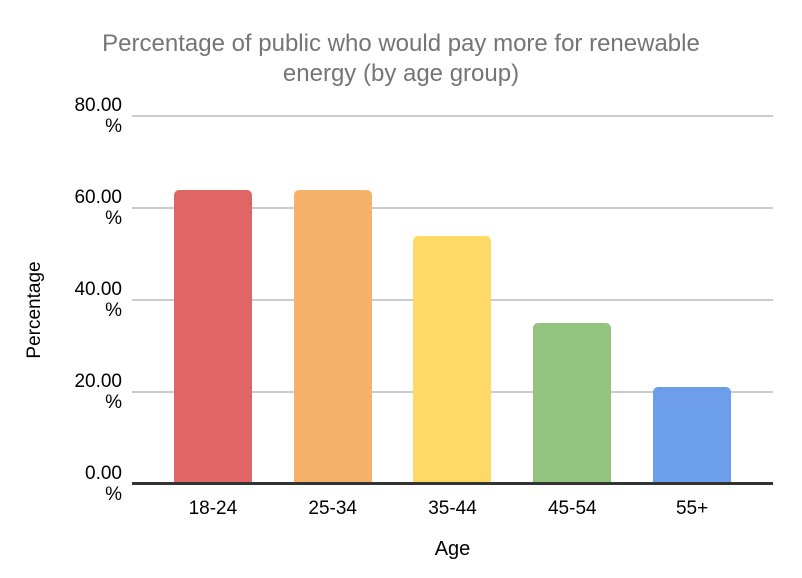 The image size is (802, 578). I want to click on y-axis-tick-0.00: 0.00%, so click(61, 484).